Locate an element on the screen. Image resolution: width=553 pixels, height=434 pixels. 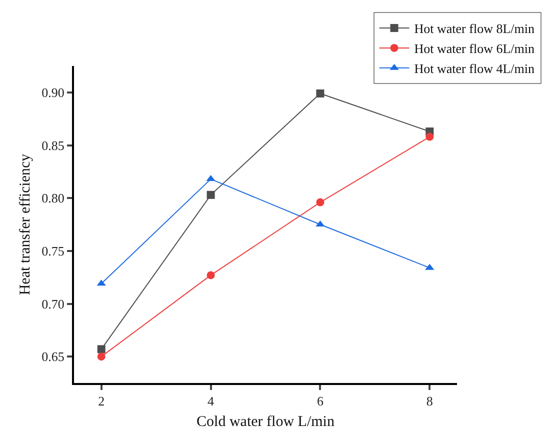
x-tick-label: 4 is located at coordinates (211, 401).